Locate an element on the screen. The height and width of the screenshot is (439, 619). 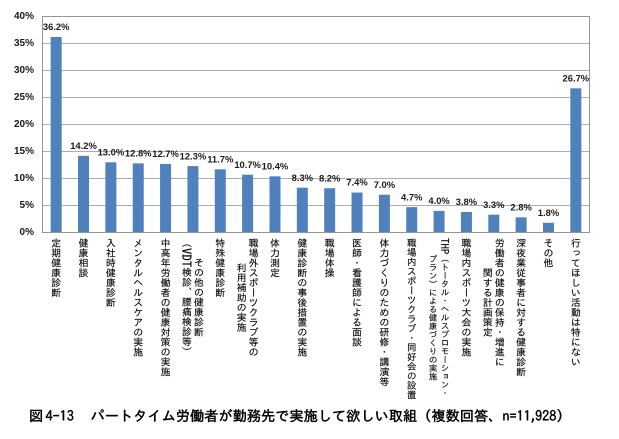
svg-text: 4.0% is located at coordinates (439, 200).